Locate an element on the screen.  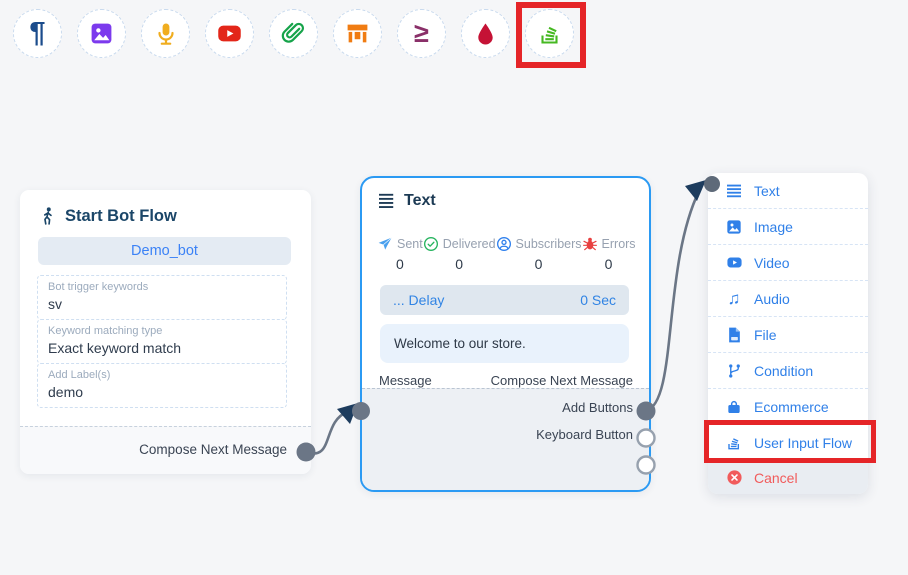
menu-item-label: Condition is located at coordinates (784, 370).